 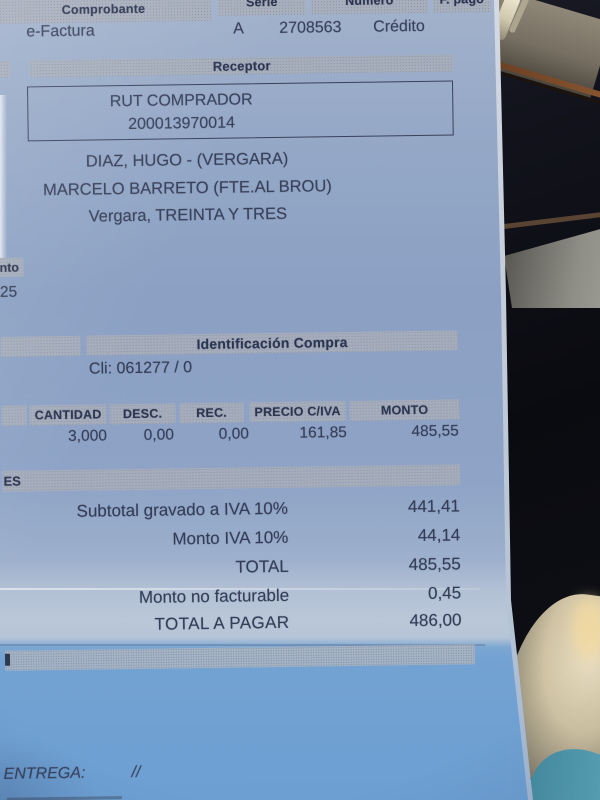 I want to click on receptor-bar-fragment, so click(x=5, y=69).